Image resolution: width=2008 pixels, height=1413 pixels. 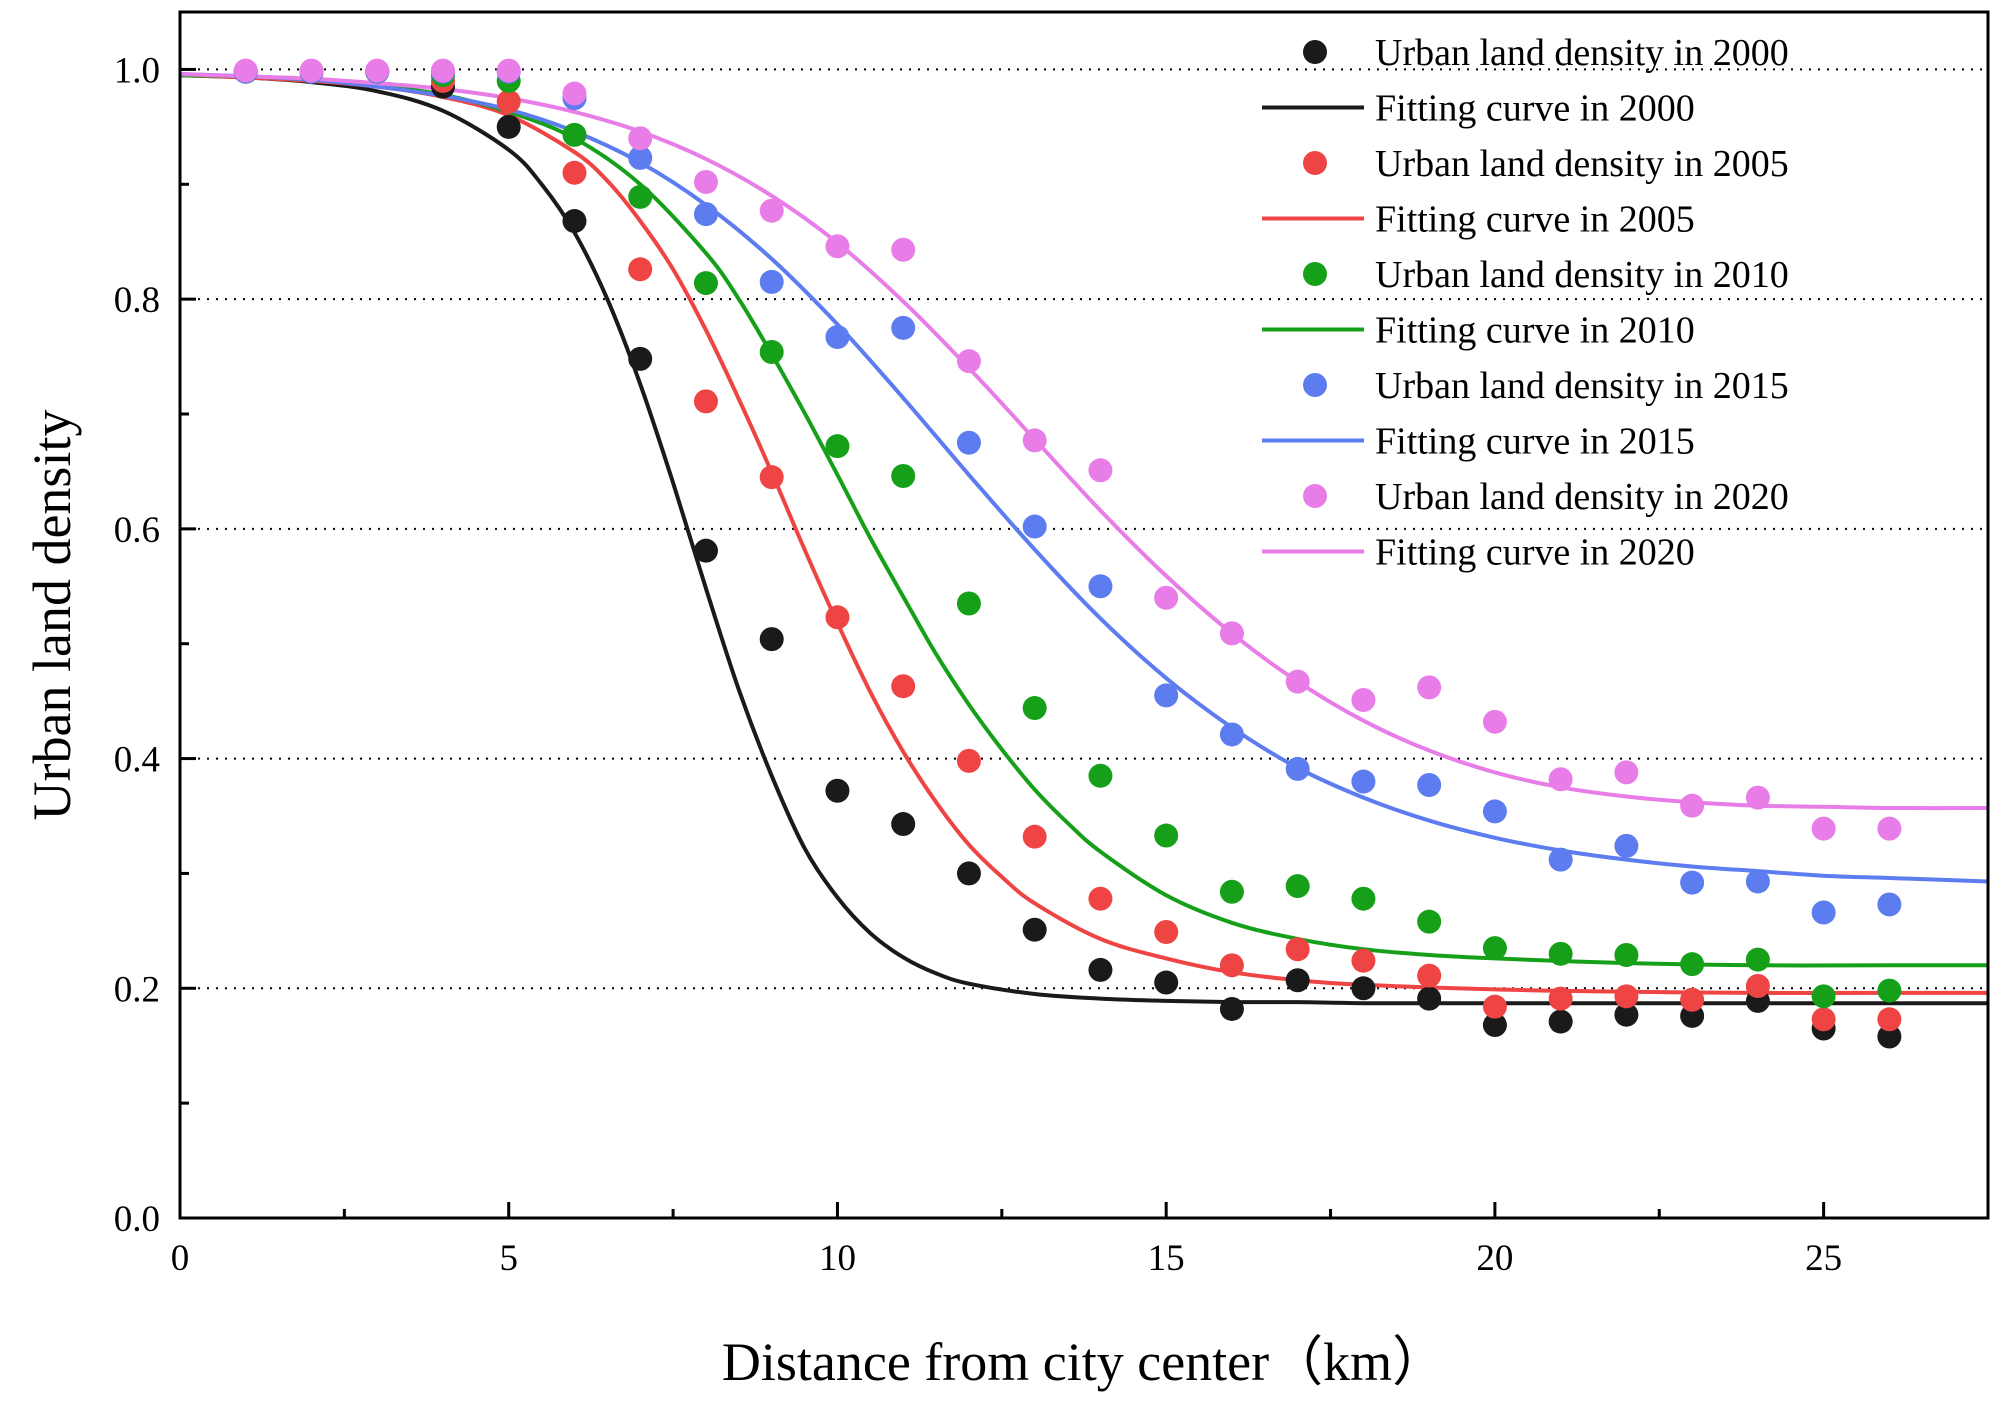 What do you see at coordinates (1166, 1258) in the screenshot?
I see `x-tick-label: 15` at bounding box center [1166, 1258].